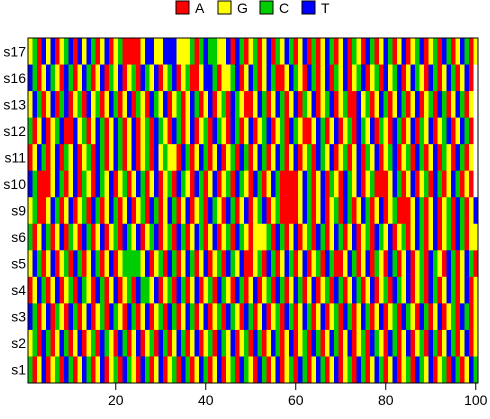 The height and width of the screenshot is (419, 490). I want to click on legend-item-T: T, so click(315, 8).